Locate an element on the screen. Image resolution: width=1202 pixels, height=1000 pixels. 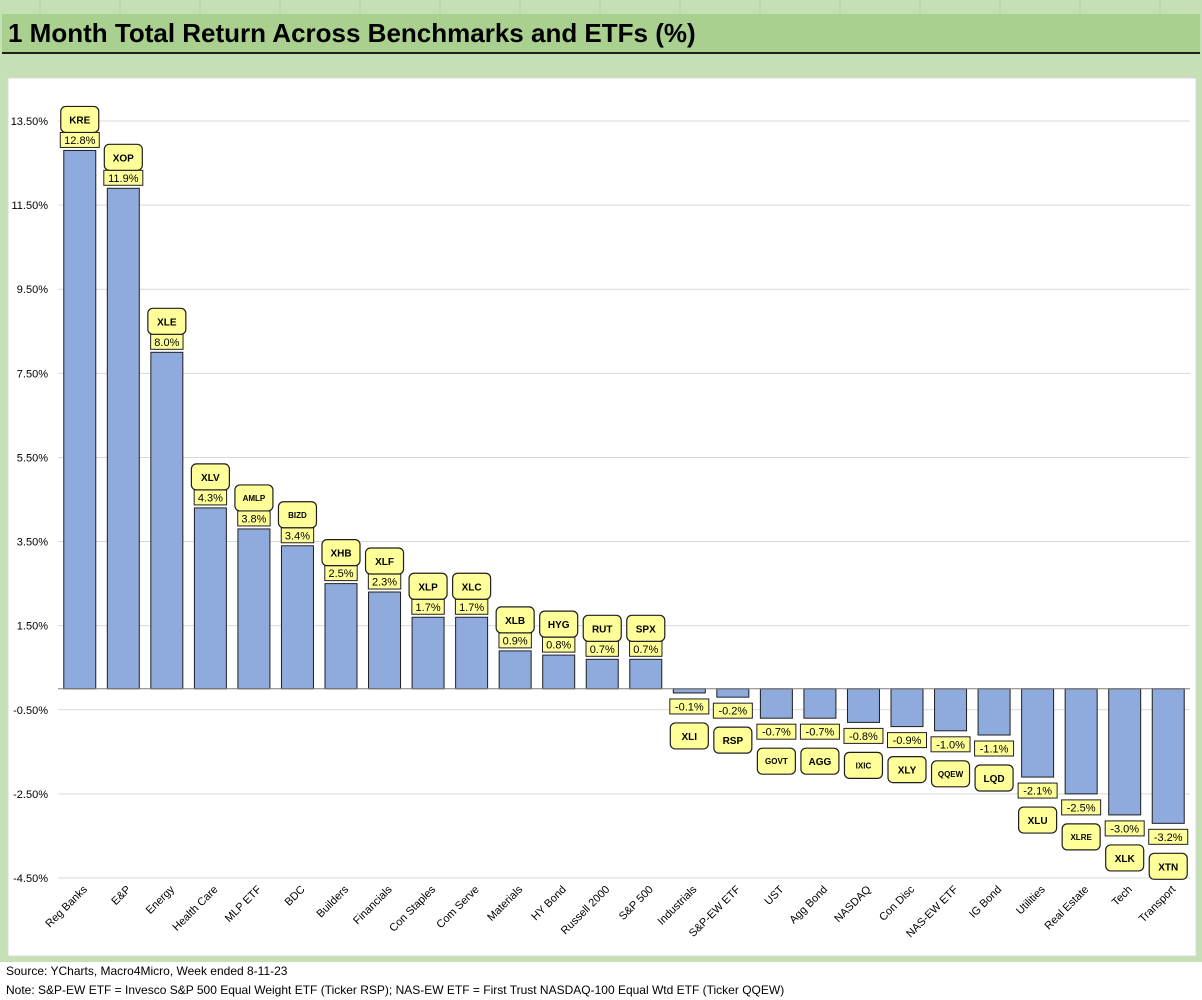
value-label: 1.7% is located at coordinates (428, 608).